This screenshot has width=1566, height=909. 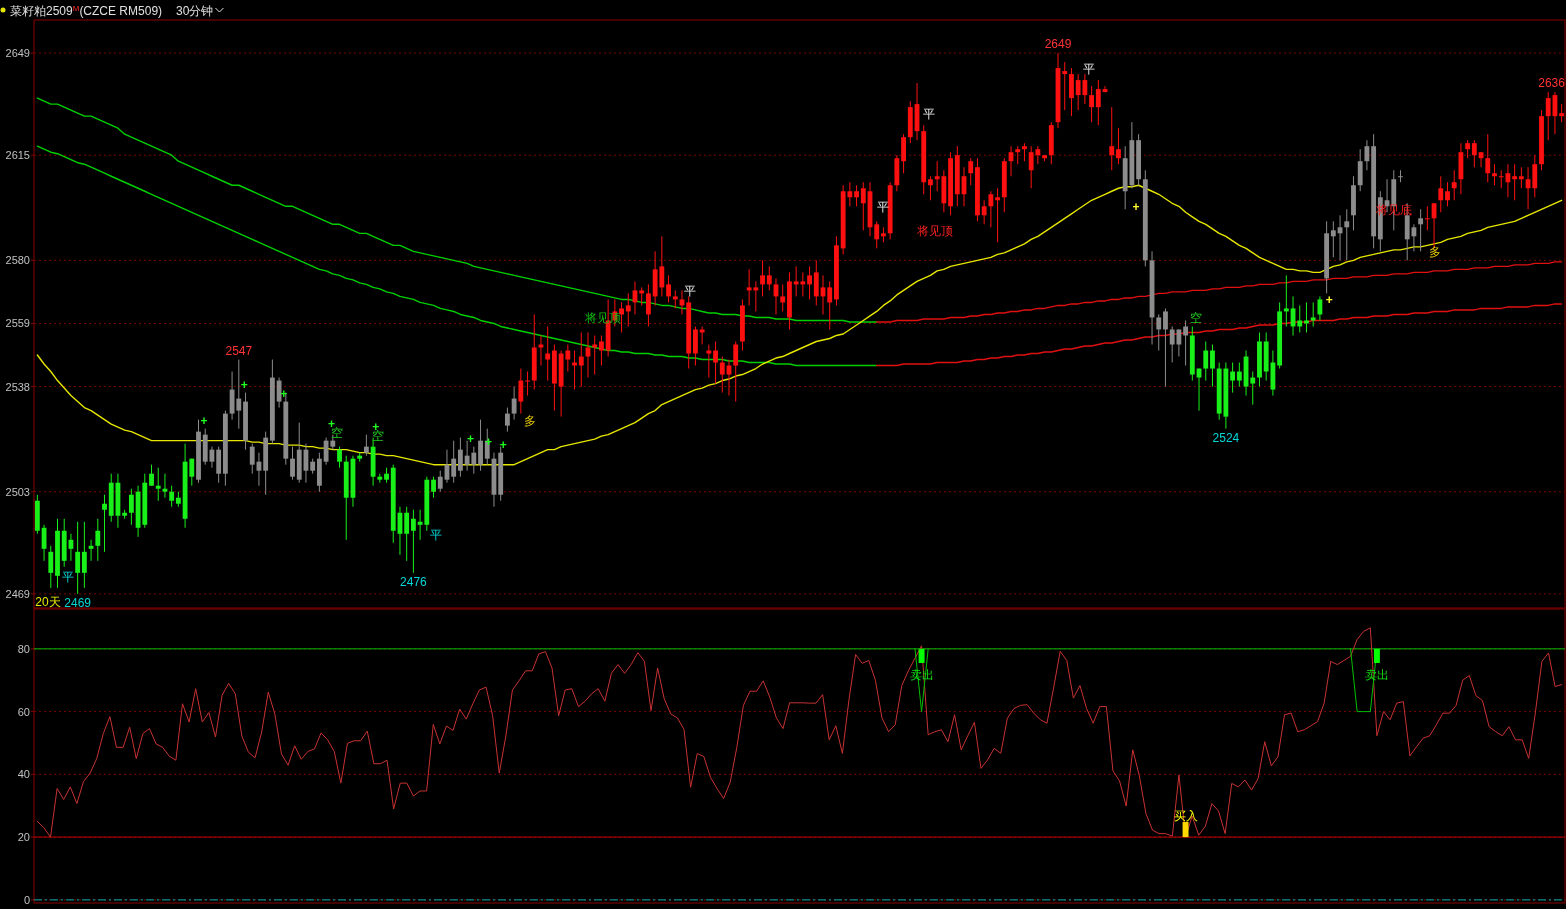 What do you see at coordinates (17, 323) in the screenshot?
I see `y-tick-label: 2559` at bounding box center [17, 323].